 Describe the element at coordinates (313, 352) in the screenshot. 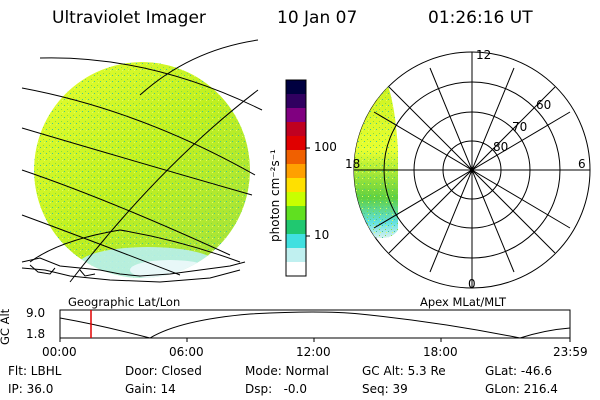

I see `xtick-1200: 12:00` at that location.